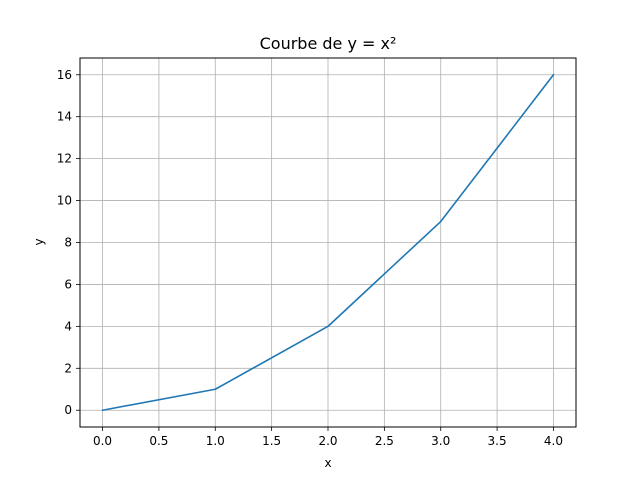 The height and width of the screenshot is (484, 640). Describe the element at coordinates (440, 441) in the screenshot. I see `x-tick-label: 3.0` at that location.